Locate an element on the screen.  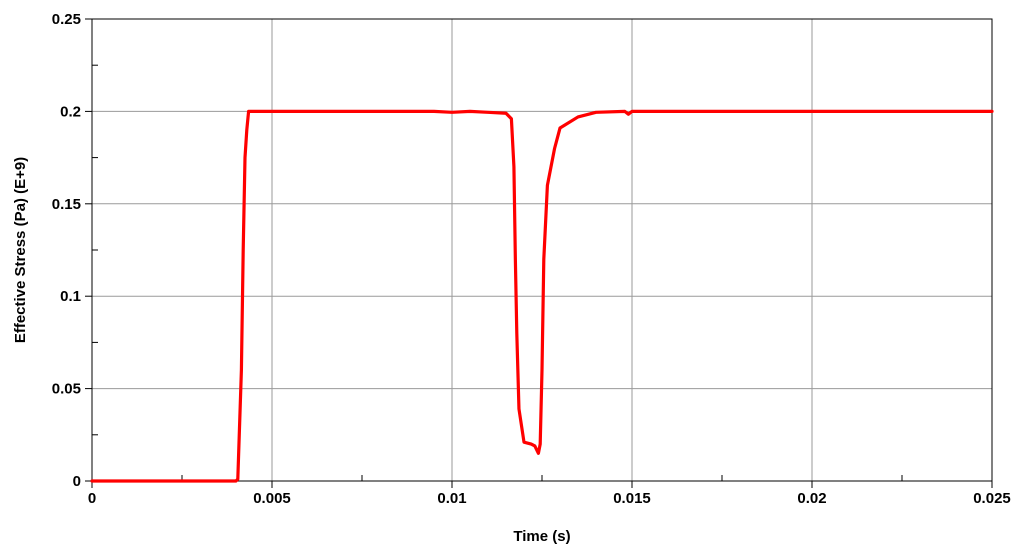
y-tick-label: 0.1 is located at coordinates (70, 296).